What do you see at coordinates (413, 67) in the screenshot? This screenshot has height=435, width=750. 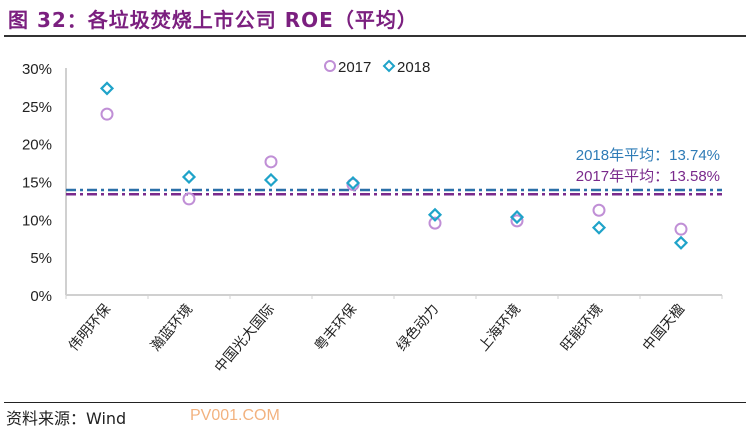 I see `legend-label: 2018` at bounding box center [413, 67].